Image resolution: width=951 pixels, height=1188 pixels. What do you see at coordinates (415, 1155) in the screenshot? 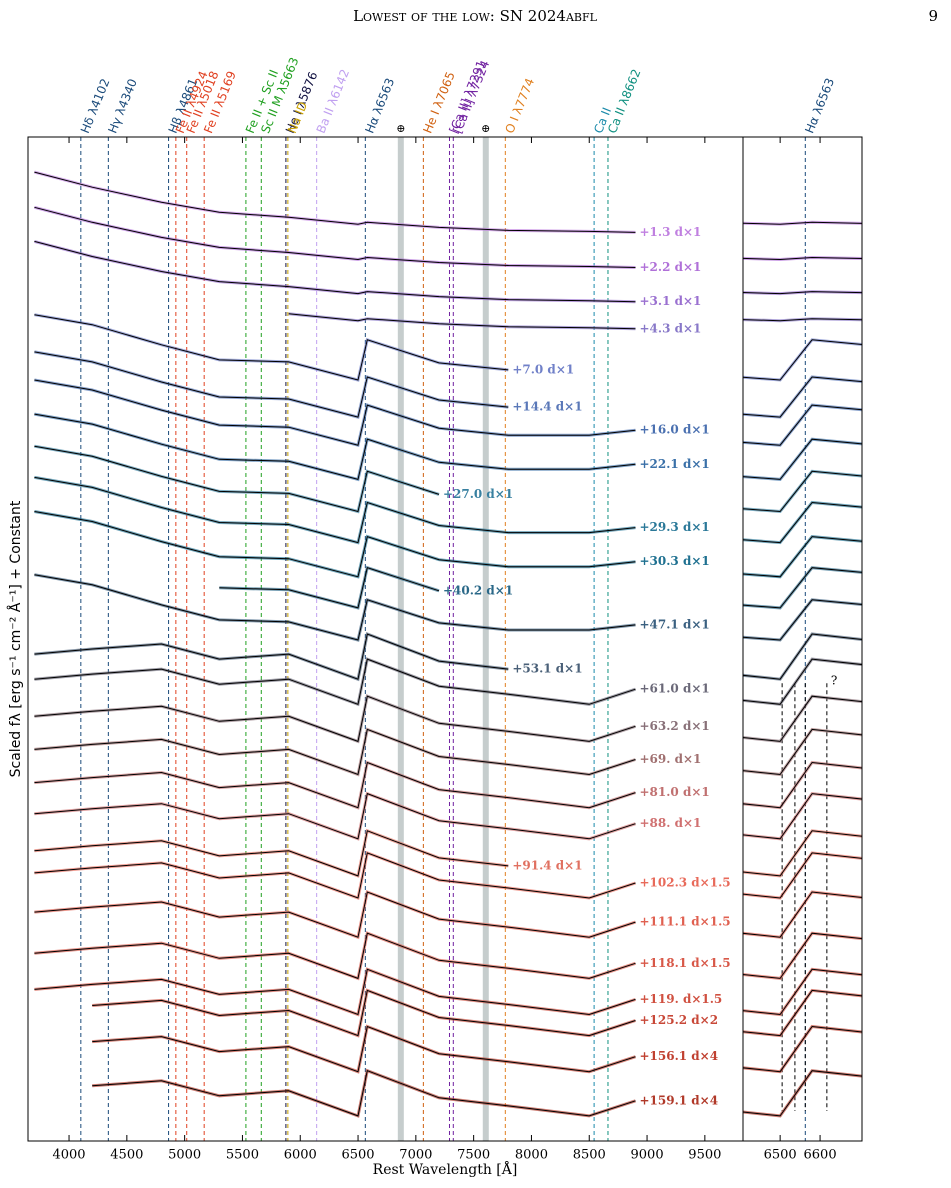
I see `x-tick-label: 7000` at bounding box center [415, 1155].